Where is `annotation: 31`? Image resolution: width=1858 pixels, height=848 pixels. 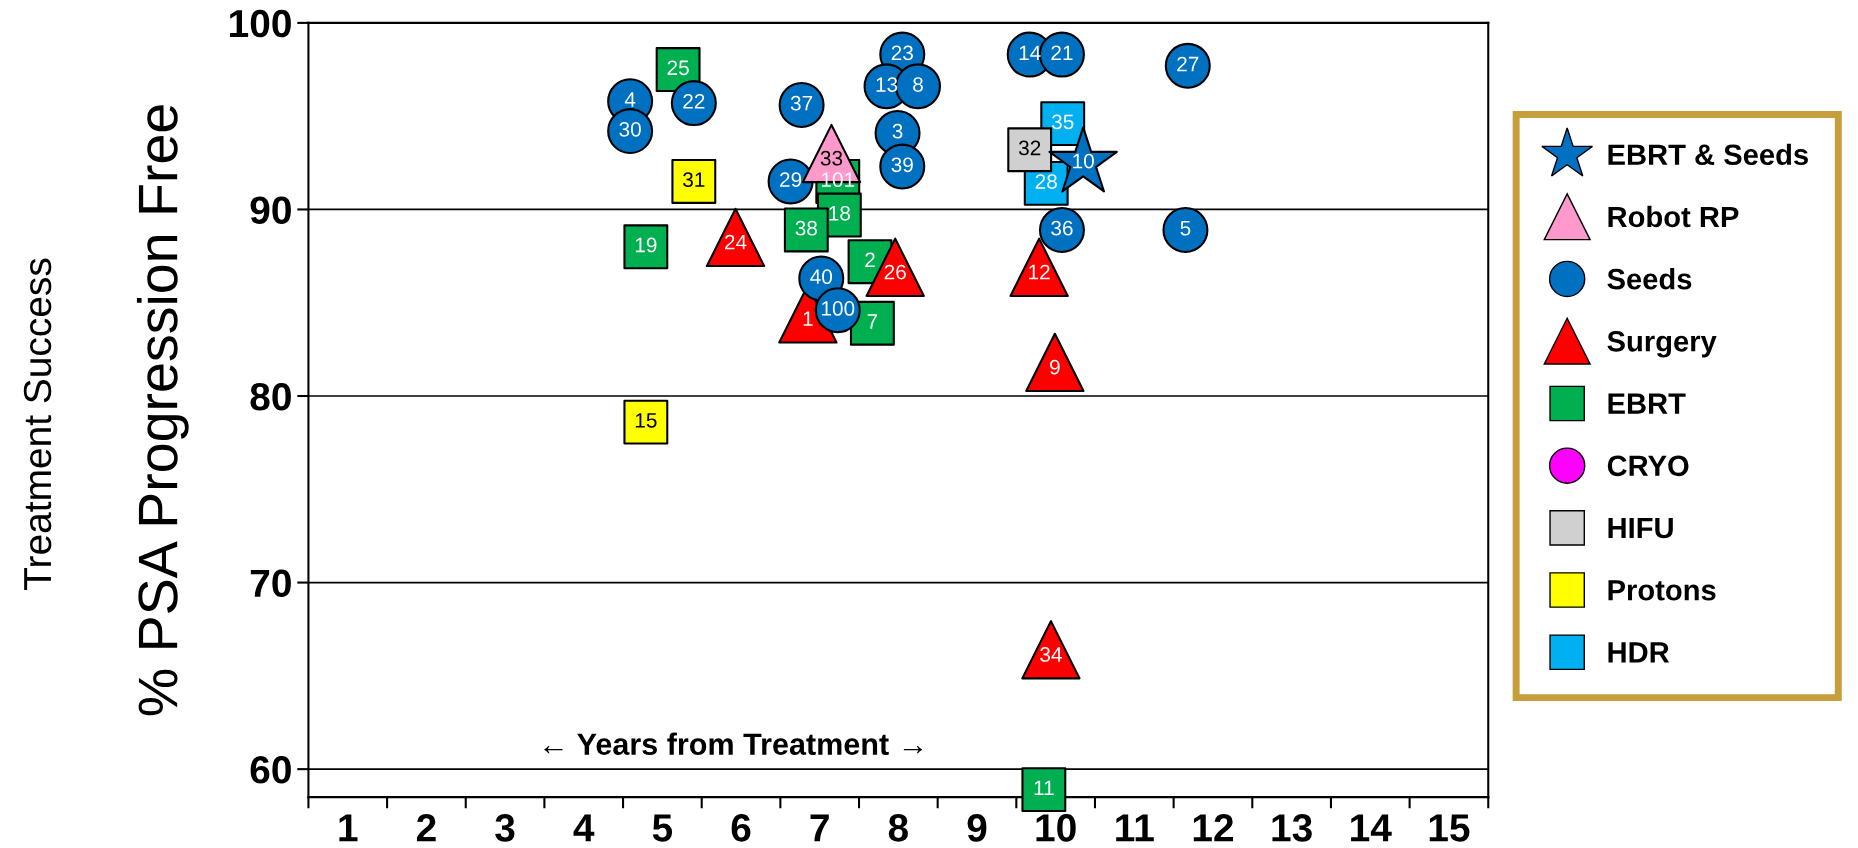
annotation: 31 is located at coordinates (694, 180).